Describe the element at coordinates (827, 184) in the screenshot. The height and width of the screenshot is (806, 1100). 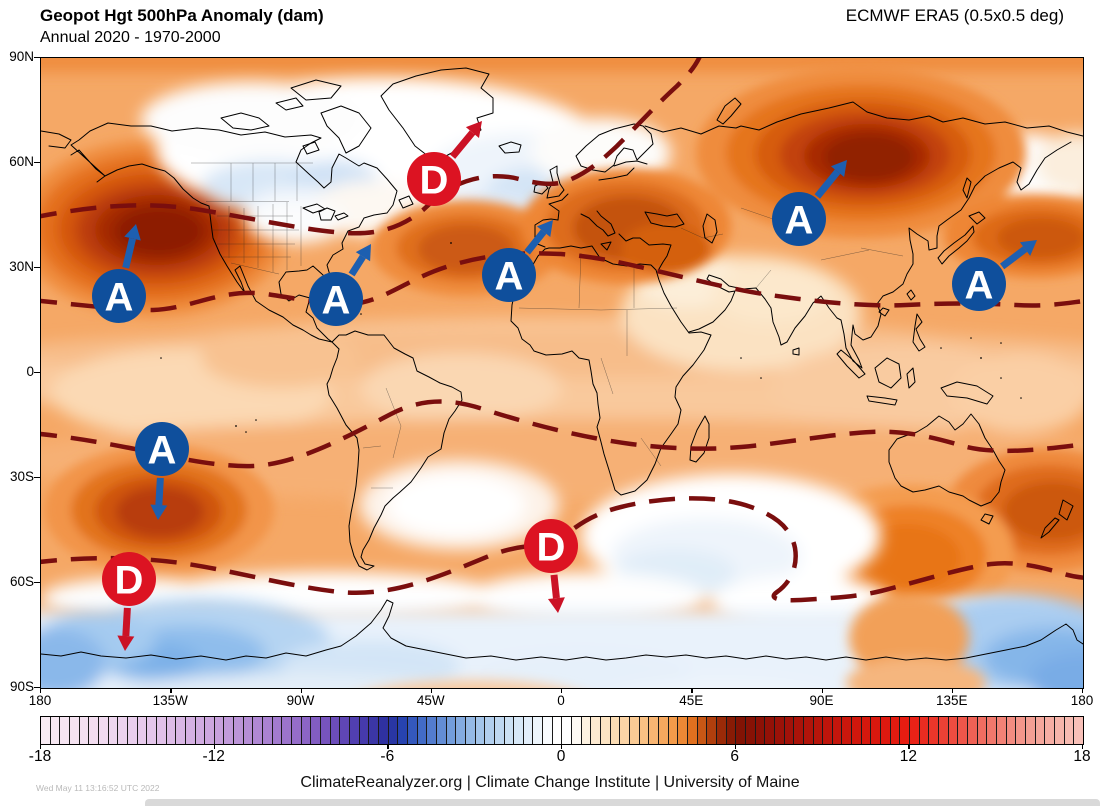
I see `high-anomaly-central-asia-arrow` at that location.